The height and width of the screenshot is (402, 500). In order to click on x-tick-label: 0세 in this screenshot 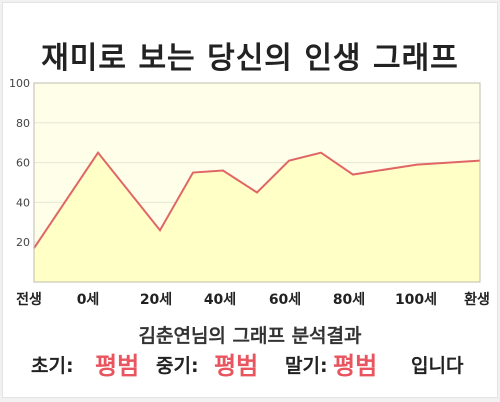, I will do `click(88, 300)`.